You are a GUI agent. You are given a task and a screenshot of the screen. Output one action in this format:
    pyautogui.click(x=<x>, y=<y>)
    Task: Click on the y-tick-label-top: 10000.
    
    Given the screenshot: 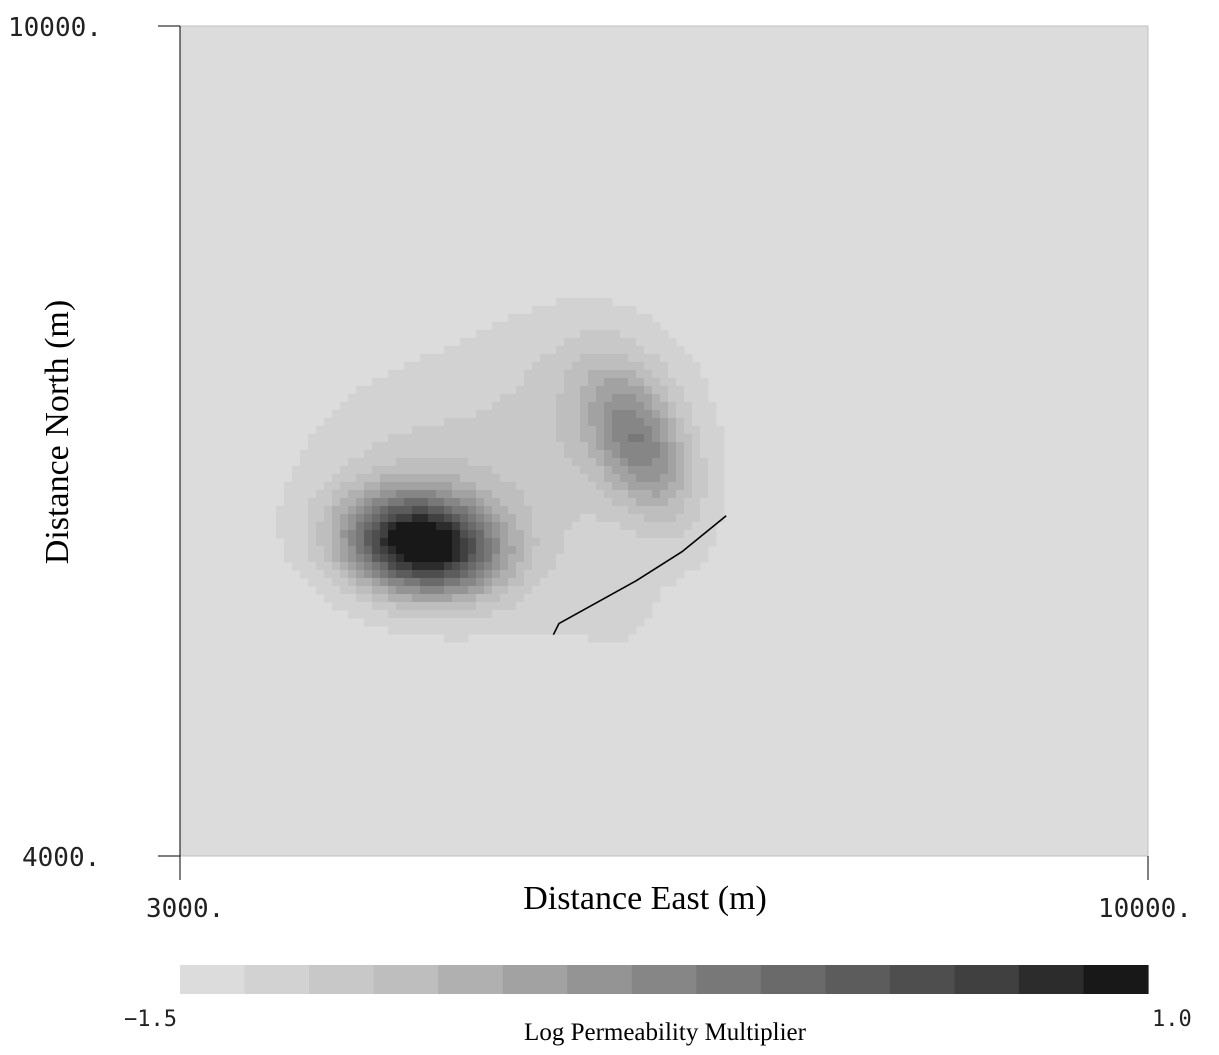 What is the action you would take?
    pyautogui.click(x=55, y=28)
    